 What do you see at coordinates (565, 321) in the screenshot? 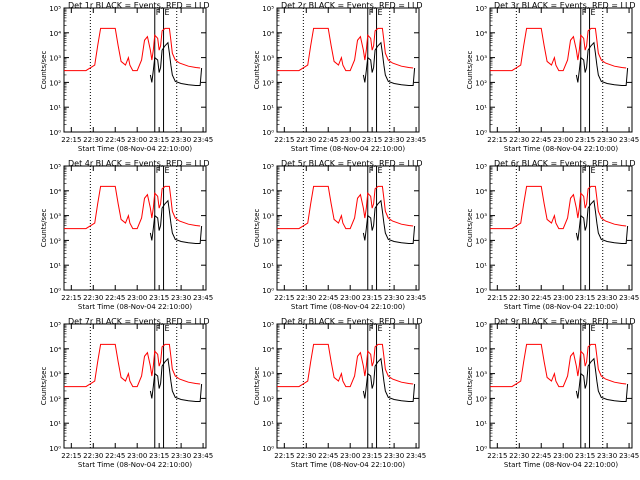
I see `panel-title: Det 9r BLACK = Events, RED = LLD` at bounding box center [565, 321].